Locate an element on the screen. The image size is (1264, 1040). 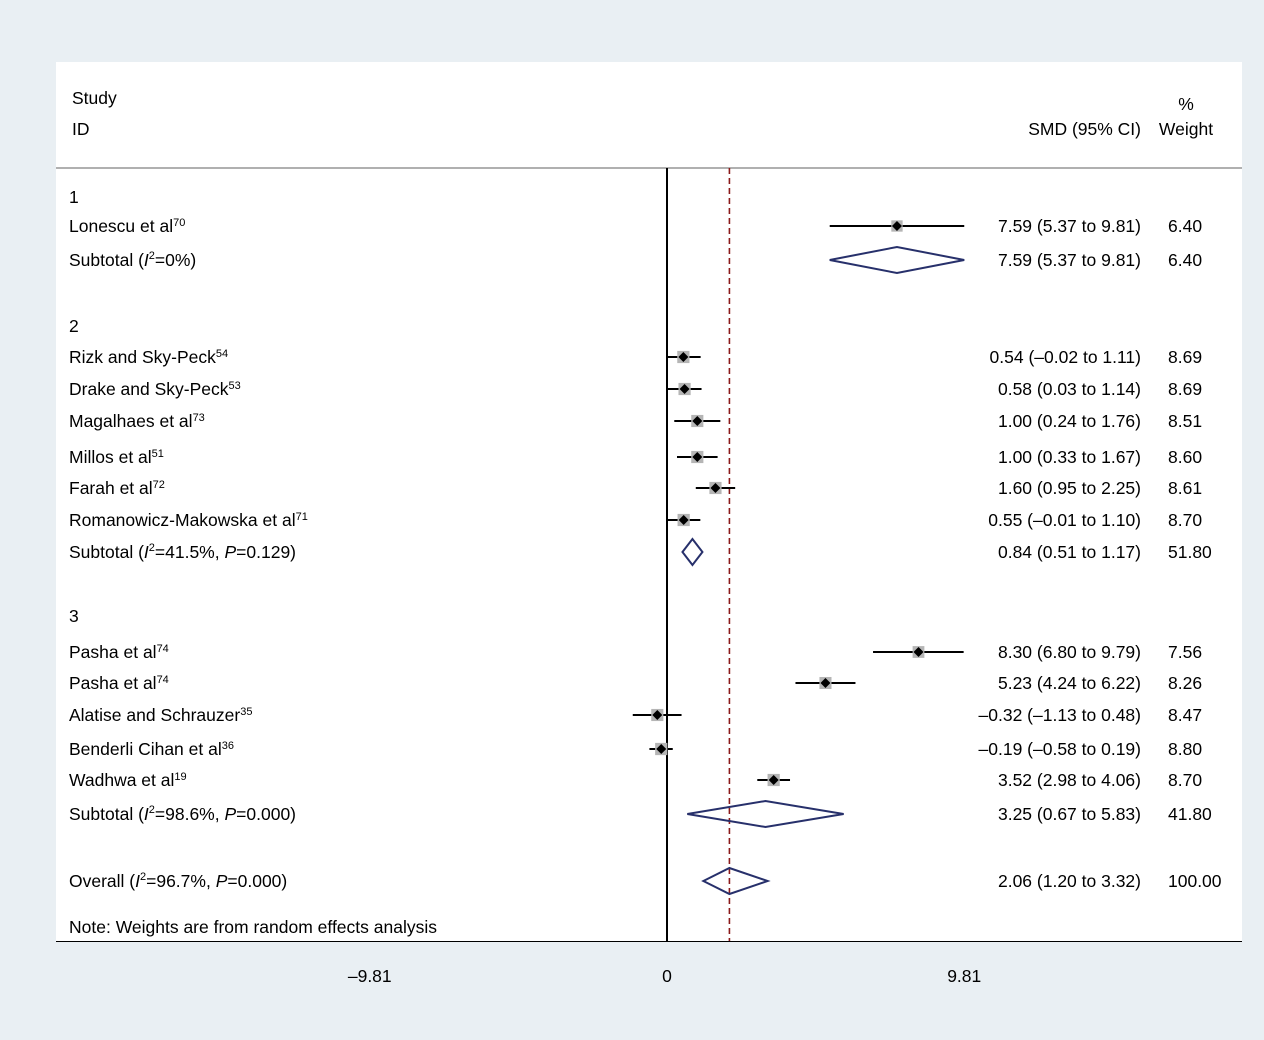
header-id: ID is located at coordinates (81, 129).